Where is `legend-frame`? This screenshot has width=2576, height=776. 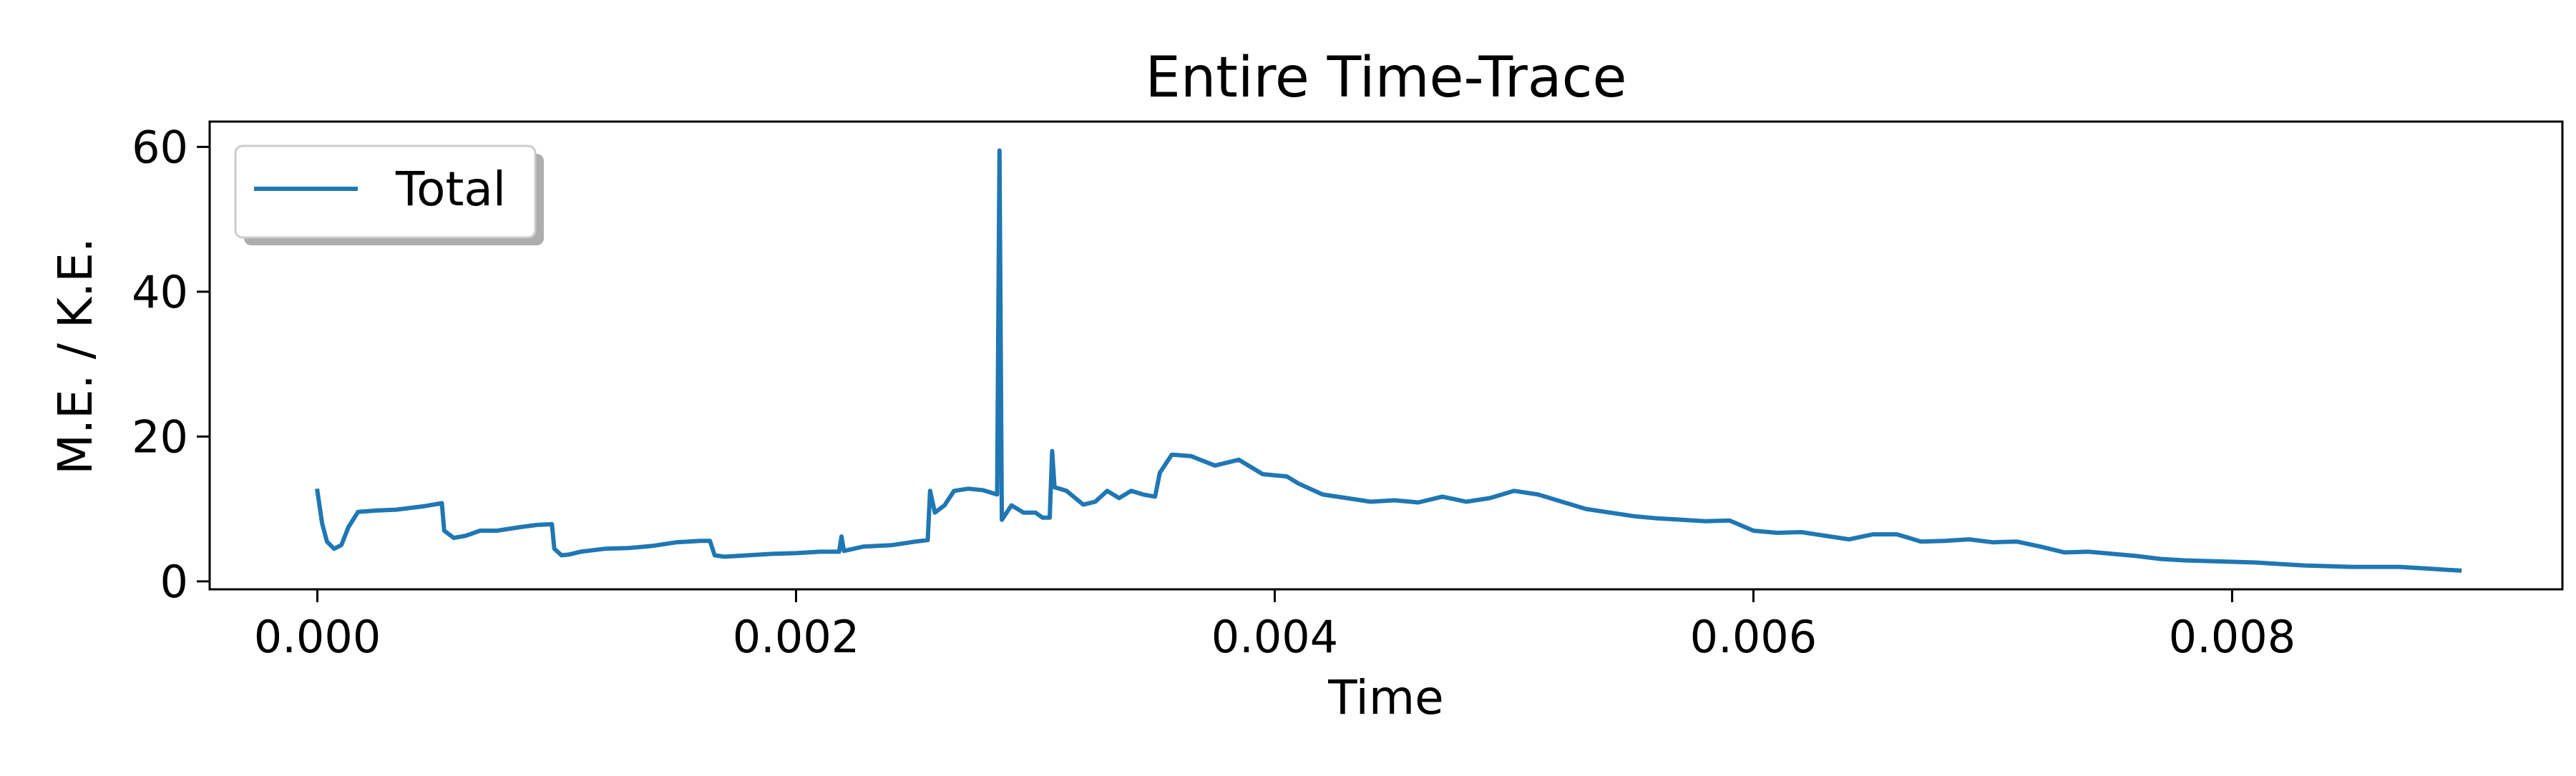
legend-frame is located at coordinates (385, 191).